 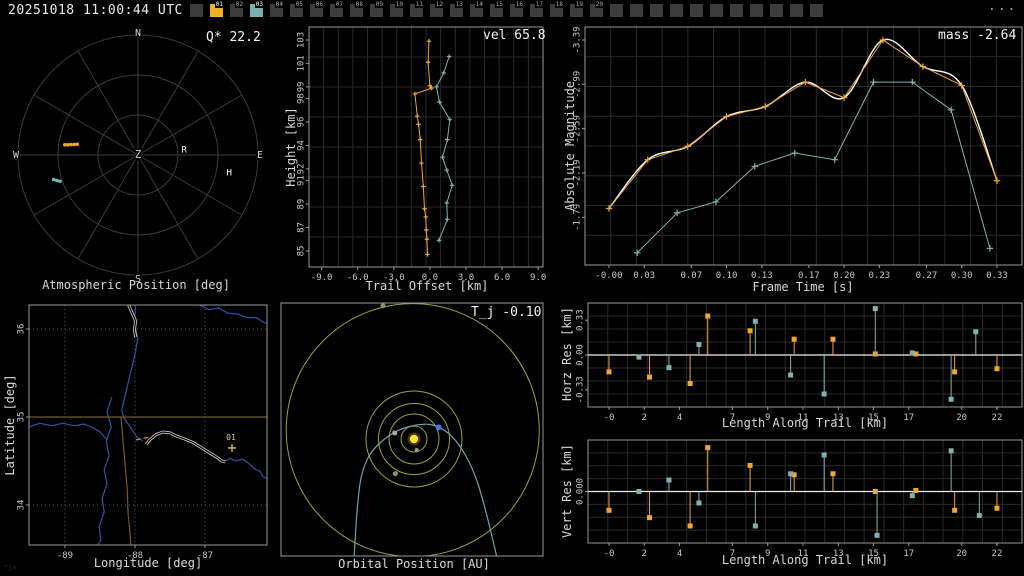 What do you see at coordinates (419, 4) in the screenshot?
I see `event-box-number: 11` at bounding box center [419, 4].